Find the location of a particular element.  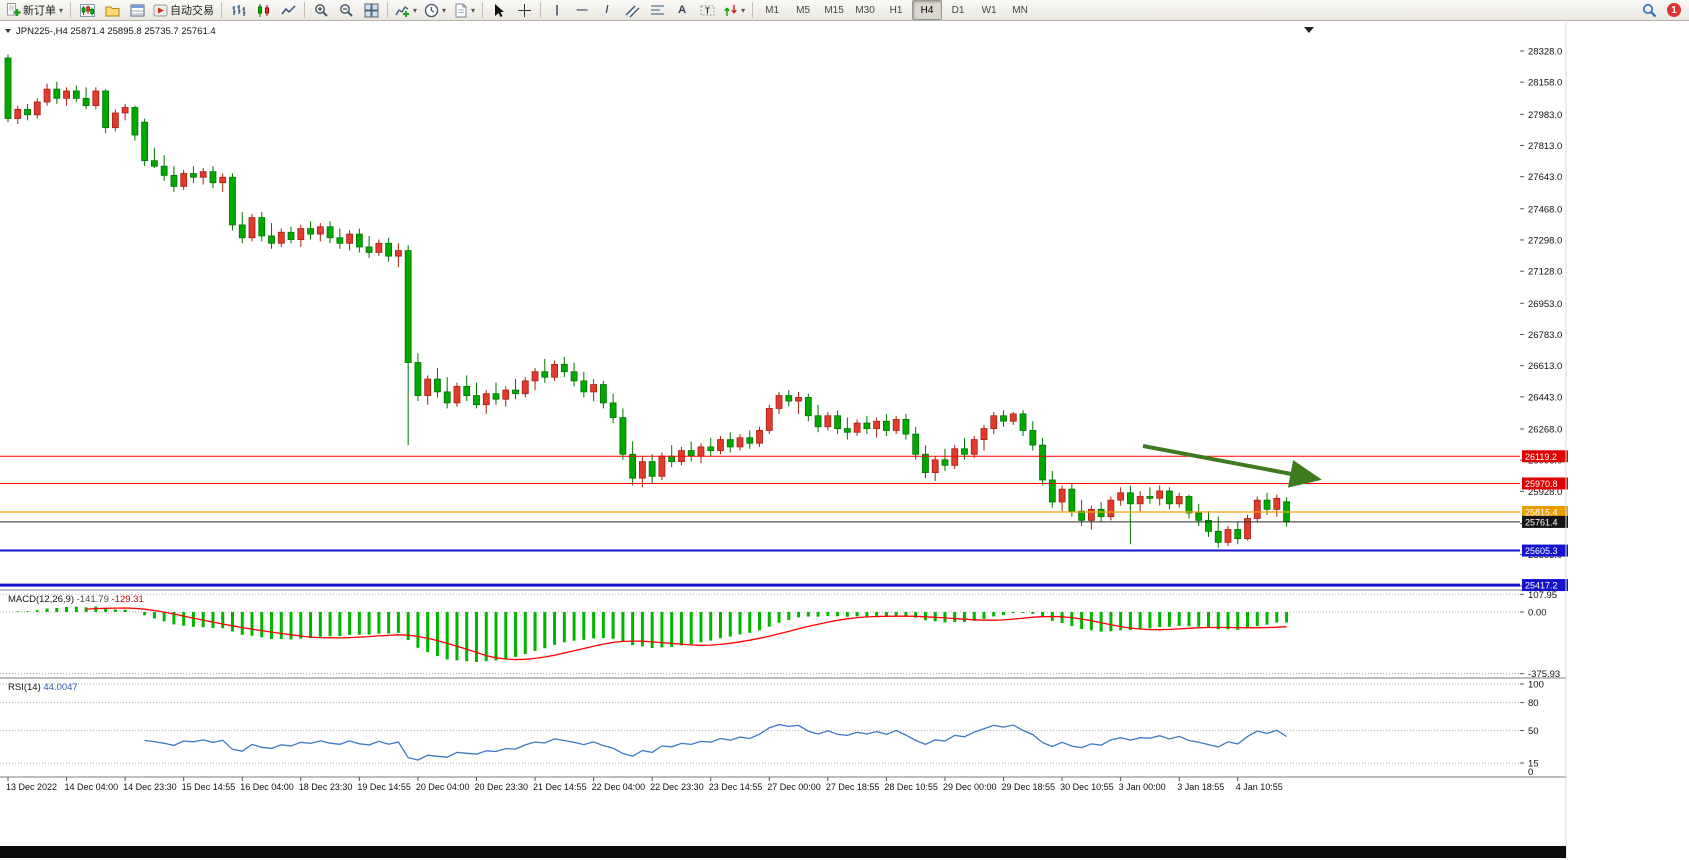

templates-button: ▾ is located at coordinates (464, 10).